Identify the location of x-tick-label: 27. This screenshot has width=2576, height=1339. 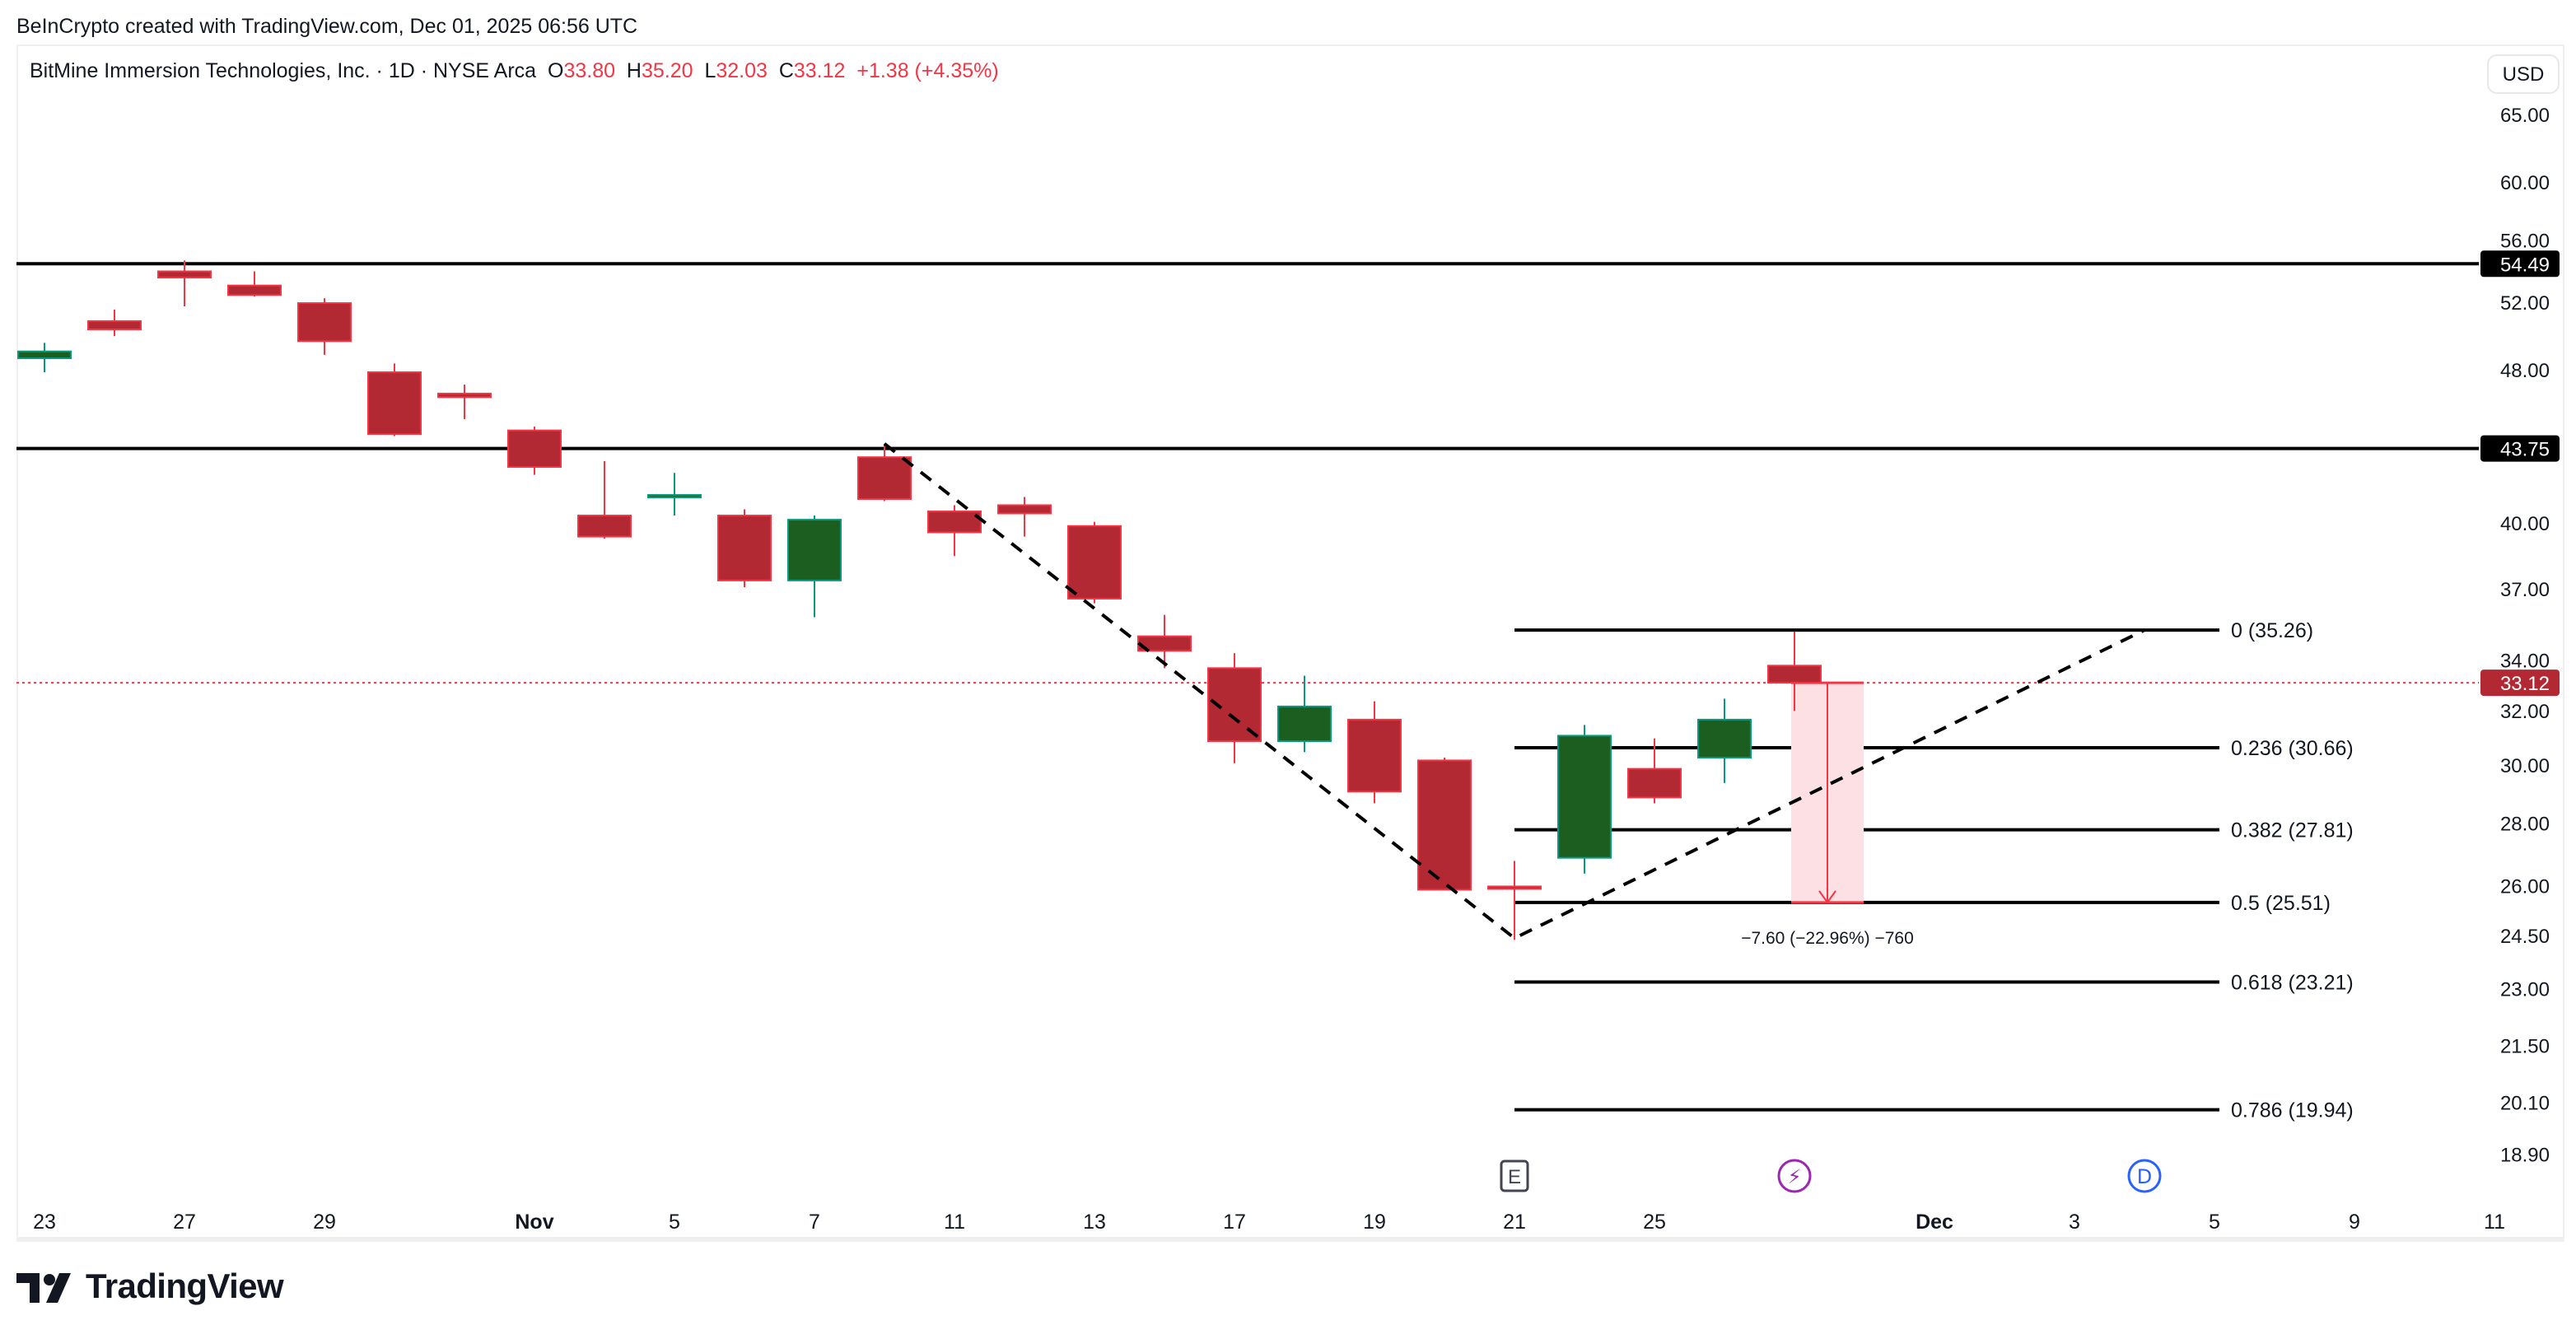
(184, 1222).